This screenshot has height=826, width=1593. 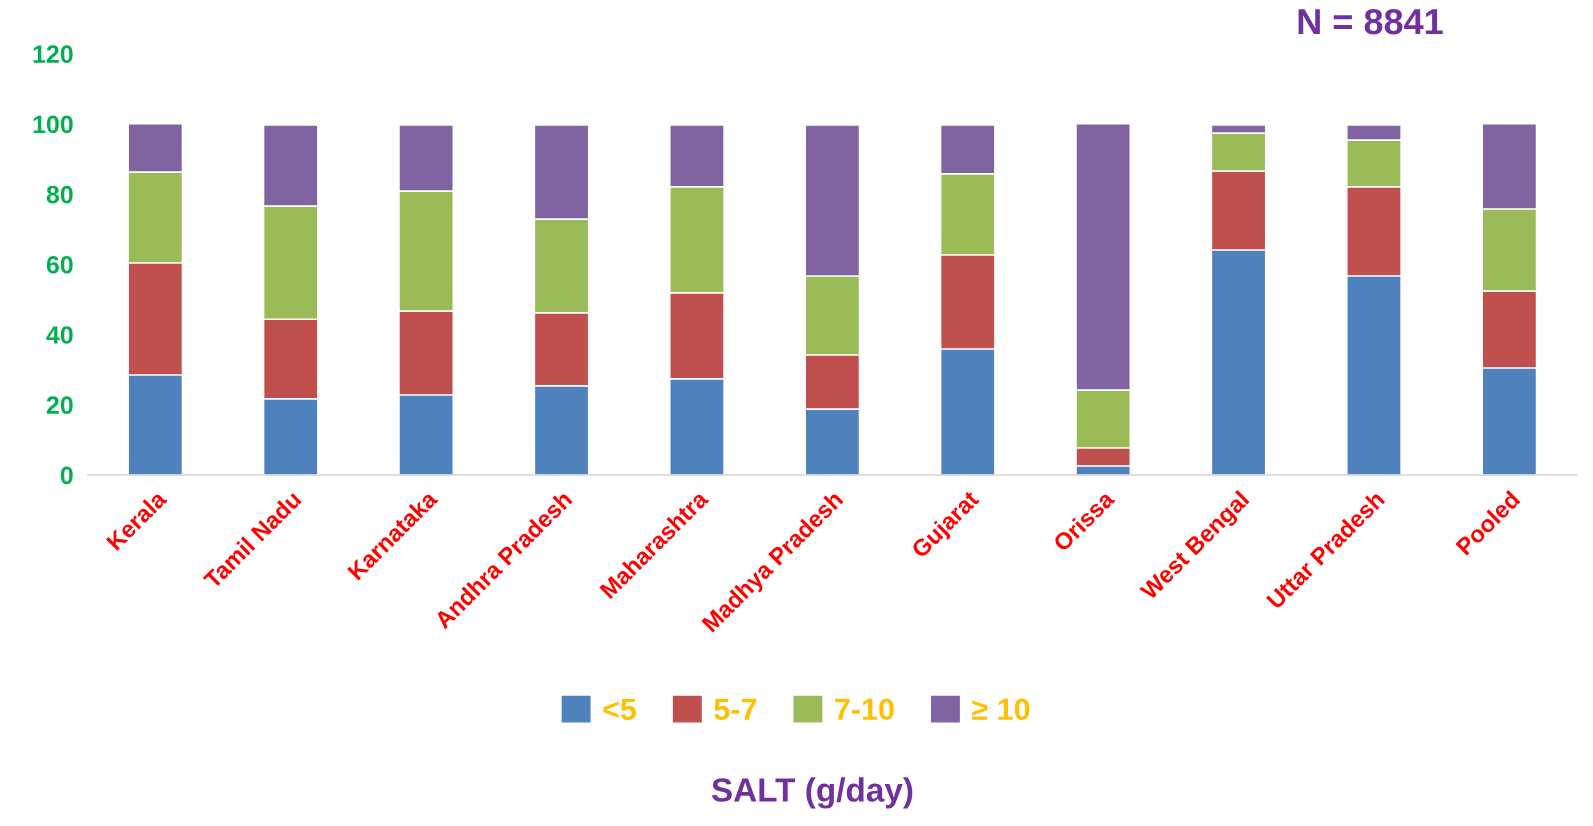 I want to click on x-axis-title: SALT (g/day), so click(x=812, y=793).